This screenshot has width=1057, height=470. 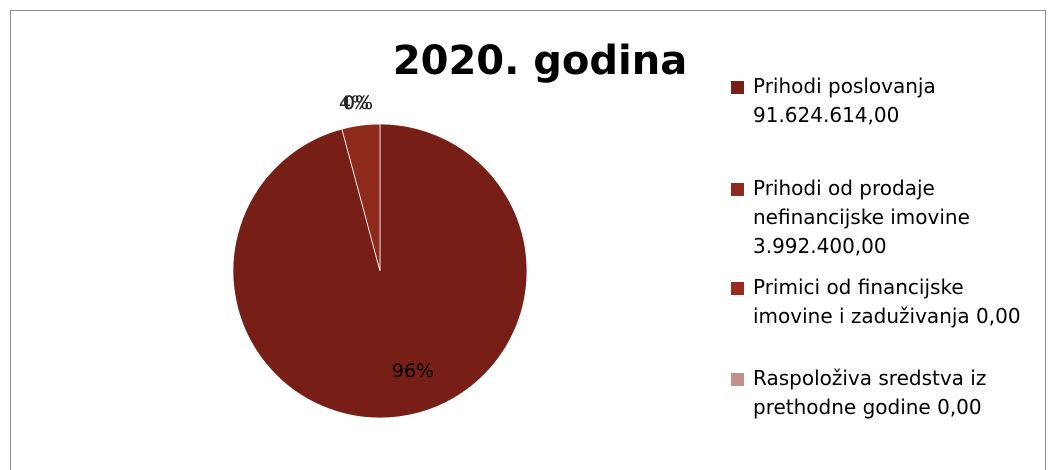 What do you see at coordinates (540, 61) in the screenshot?
I see `chart-title: 2020. godina` at bounding box center [540, 61].